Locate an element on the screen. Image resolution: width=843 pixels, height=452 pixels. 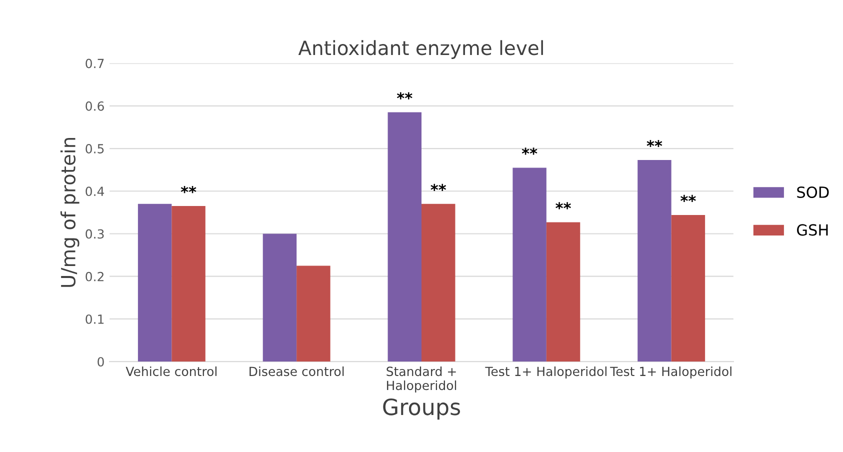
legend-label: SOD is located at coordinates (813, 192).